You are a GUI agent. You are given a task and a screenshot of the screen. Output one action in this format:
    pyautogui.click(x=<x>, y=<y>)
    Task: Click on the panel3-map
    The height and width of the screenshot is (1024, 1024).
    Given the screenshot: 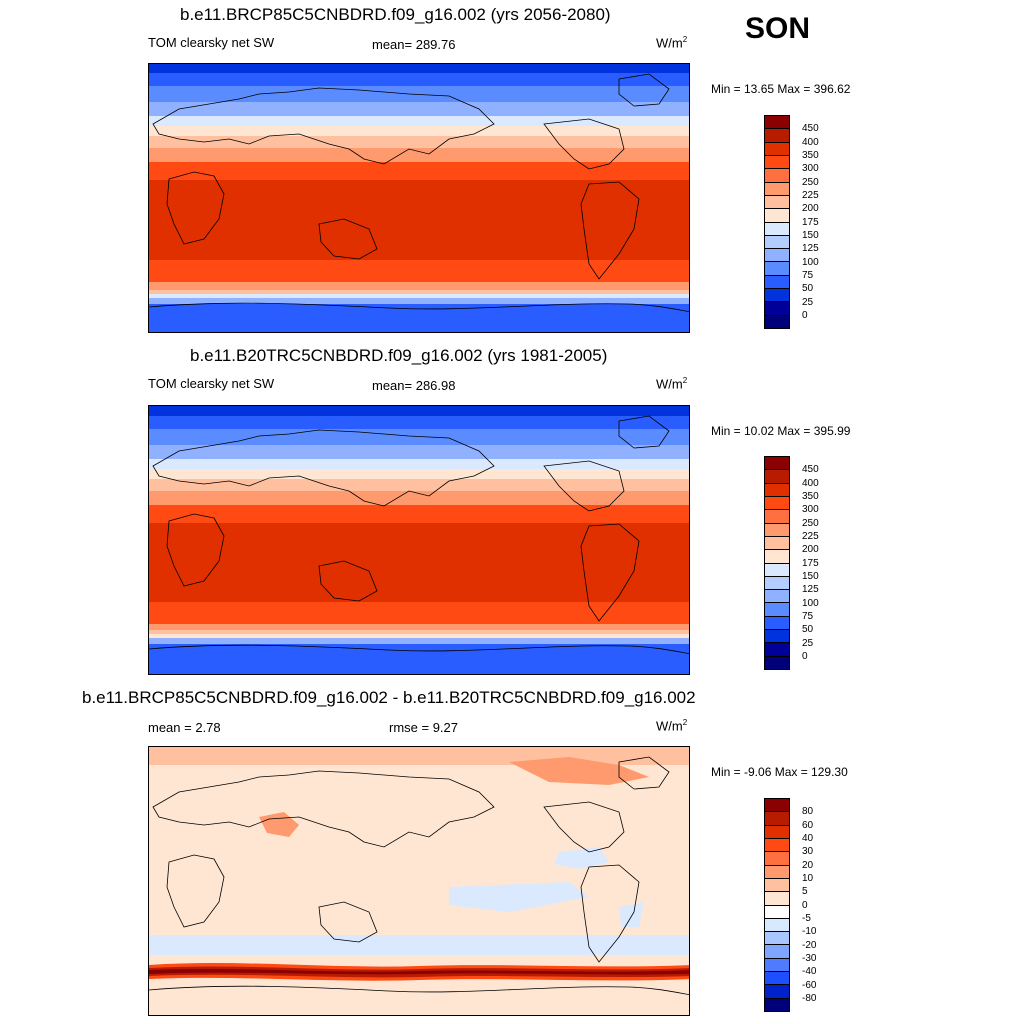 What is the action you would take?
    pyautogui.click(x=419, y=881)
    